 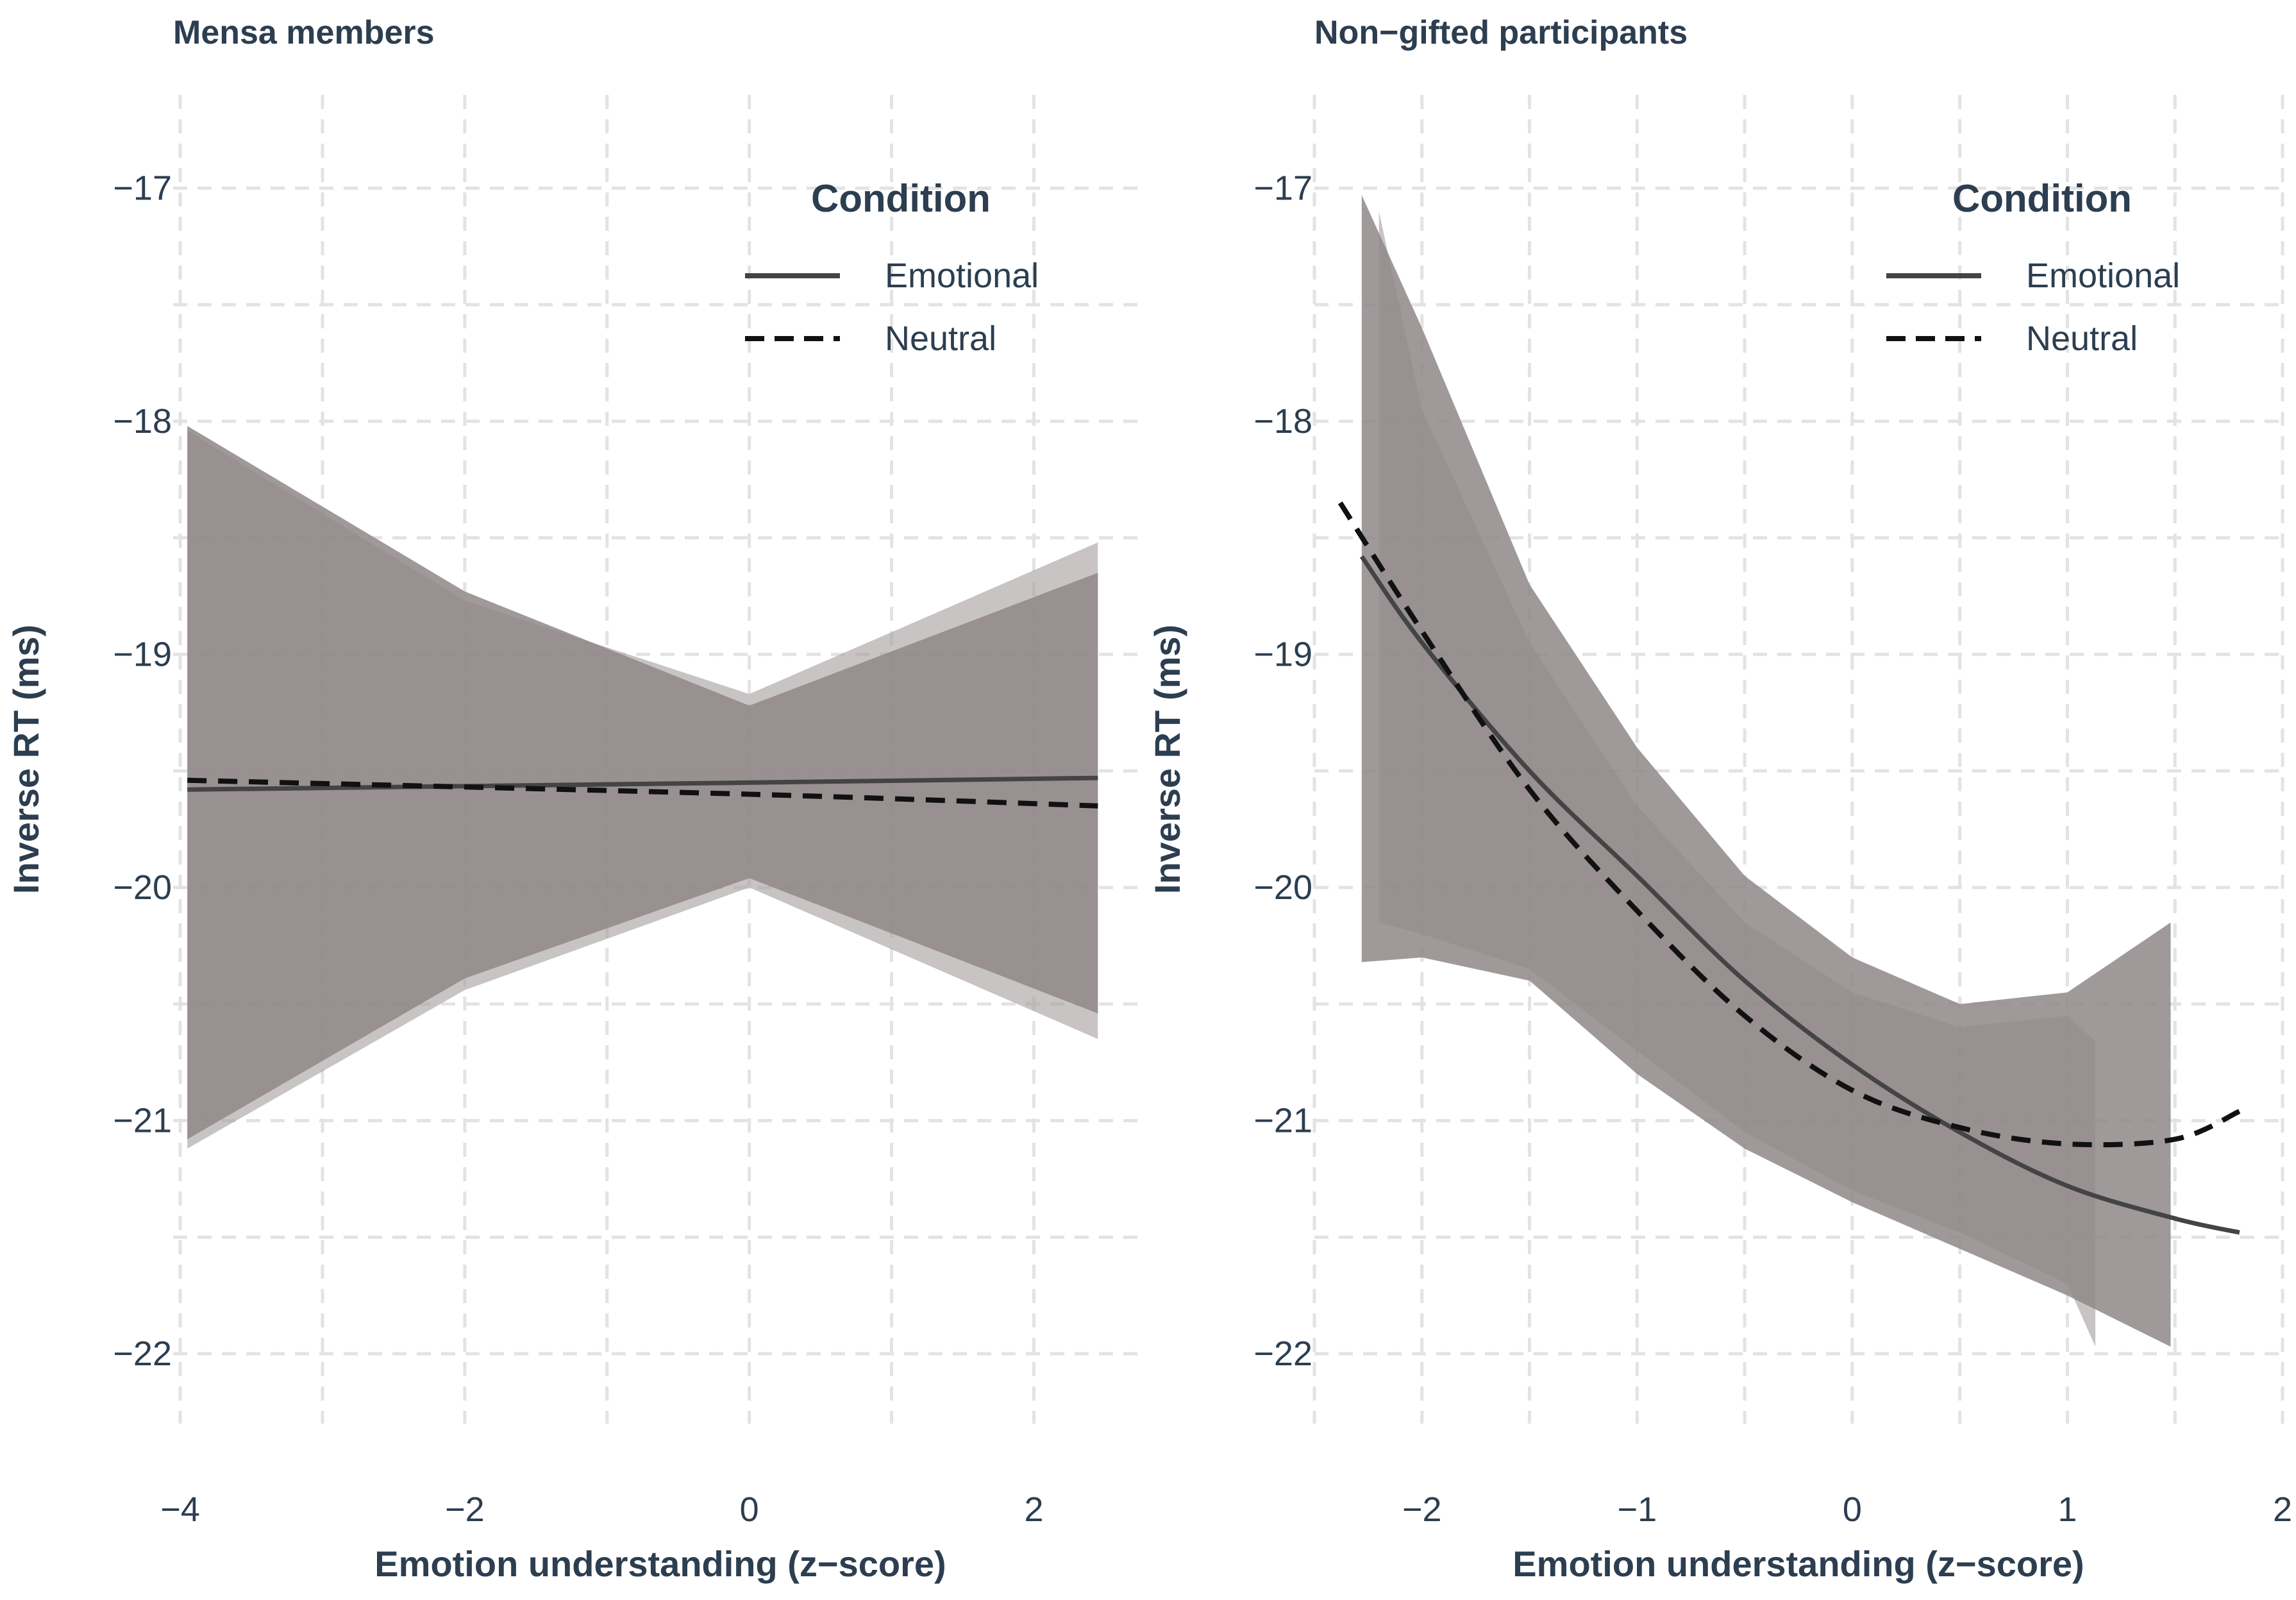 What do you see at coordinates (1501, 32) in the screenshot?
I see `panel-title: Non−gifted participants` at bounding box center [1501, 32].